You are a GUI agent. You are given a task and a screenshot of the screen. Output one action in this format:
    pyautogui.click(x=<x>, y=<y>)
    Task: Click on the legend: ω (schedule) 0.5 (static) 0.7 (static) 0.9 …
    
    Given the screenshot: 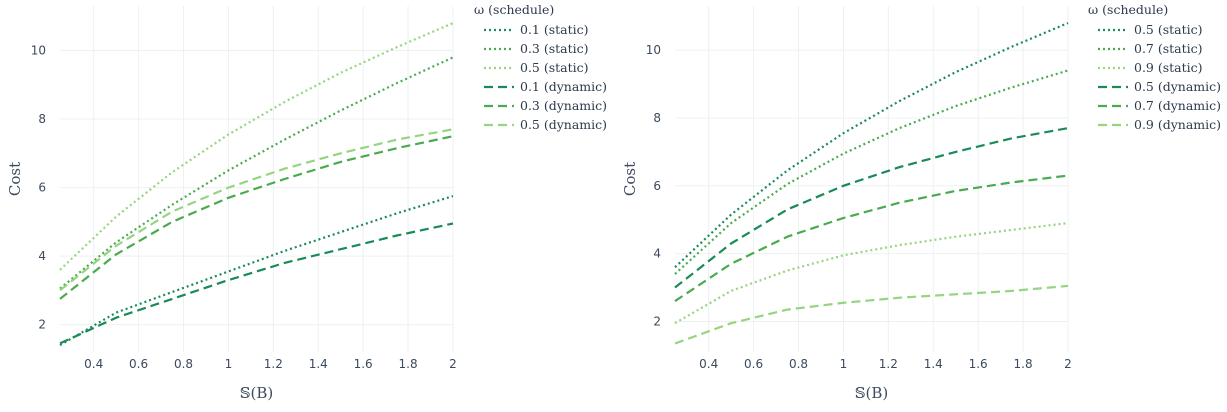 What is the action you would take?
    pyautogui.click(x=1154, y=67)
    